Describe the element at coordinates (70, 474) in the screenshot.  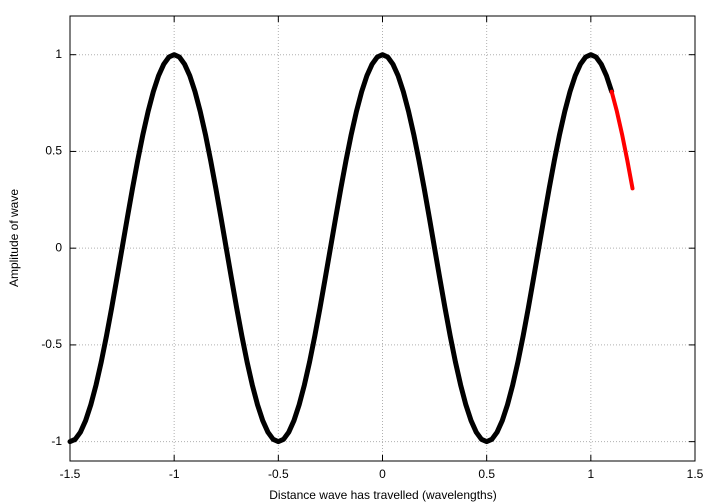
I see `x-tick-label: -1.5` at that location.